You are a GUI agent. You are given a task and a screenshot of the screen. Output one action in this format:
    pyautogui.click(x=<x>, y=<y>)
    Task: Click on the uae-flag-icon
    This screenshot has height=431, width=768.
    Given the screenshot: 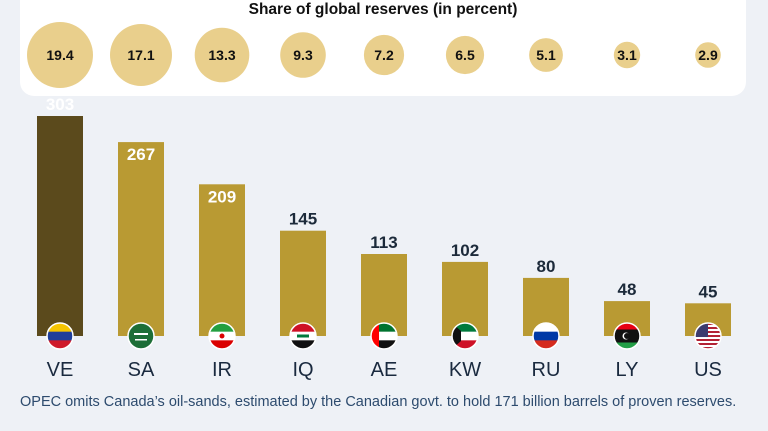 What is the action you would take?
    pyautogui.click(x=384, y=336)
    